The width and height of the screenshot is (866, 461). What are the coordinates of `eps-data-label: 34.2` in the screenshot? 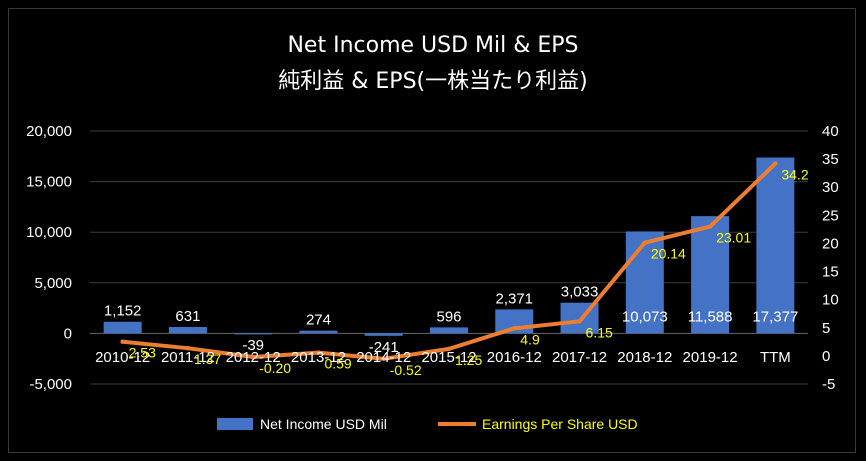 It's located at (794, 175).